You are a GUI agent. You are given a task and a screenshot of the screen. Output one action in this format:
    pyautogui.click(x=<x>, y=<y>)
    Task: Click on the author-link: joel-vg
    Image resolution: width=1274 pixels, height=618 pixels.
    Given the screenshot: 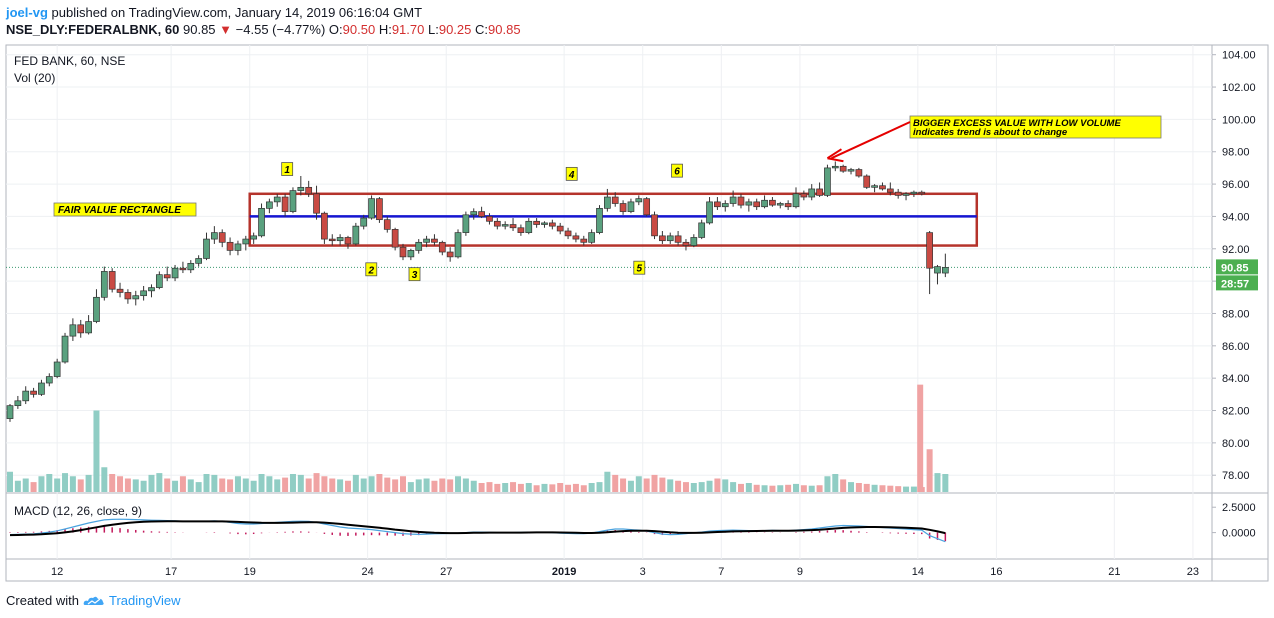 What is the action you would take?
    pyautogui.click(x=27, y=12)
    